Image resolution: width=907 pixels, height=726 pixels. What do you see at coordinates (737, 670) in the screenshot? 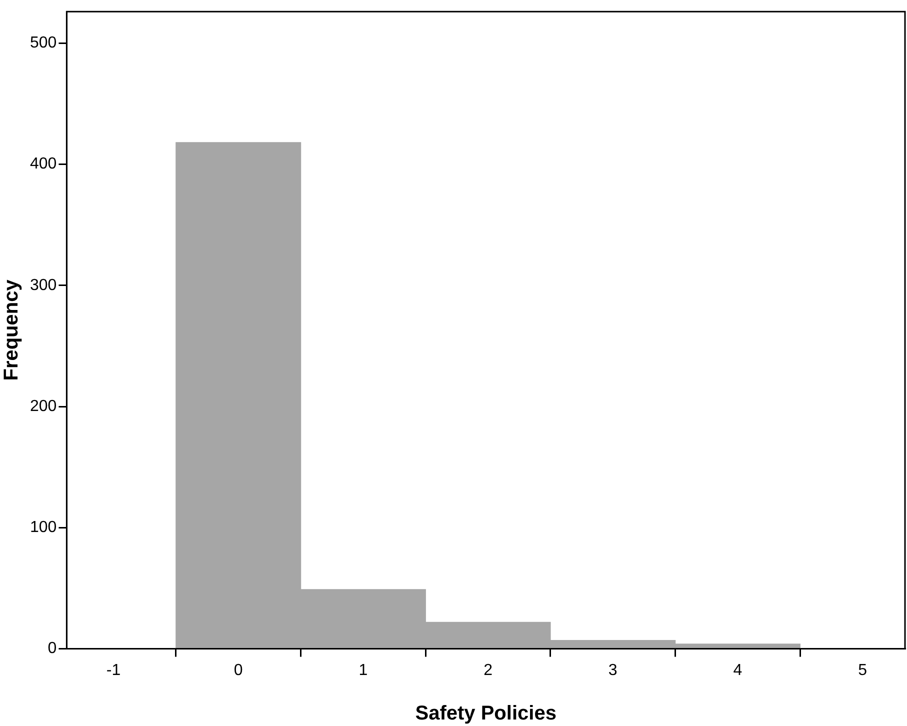
I see `x-tick-label: 4` at bounding box center [737, 670].